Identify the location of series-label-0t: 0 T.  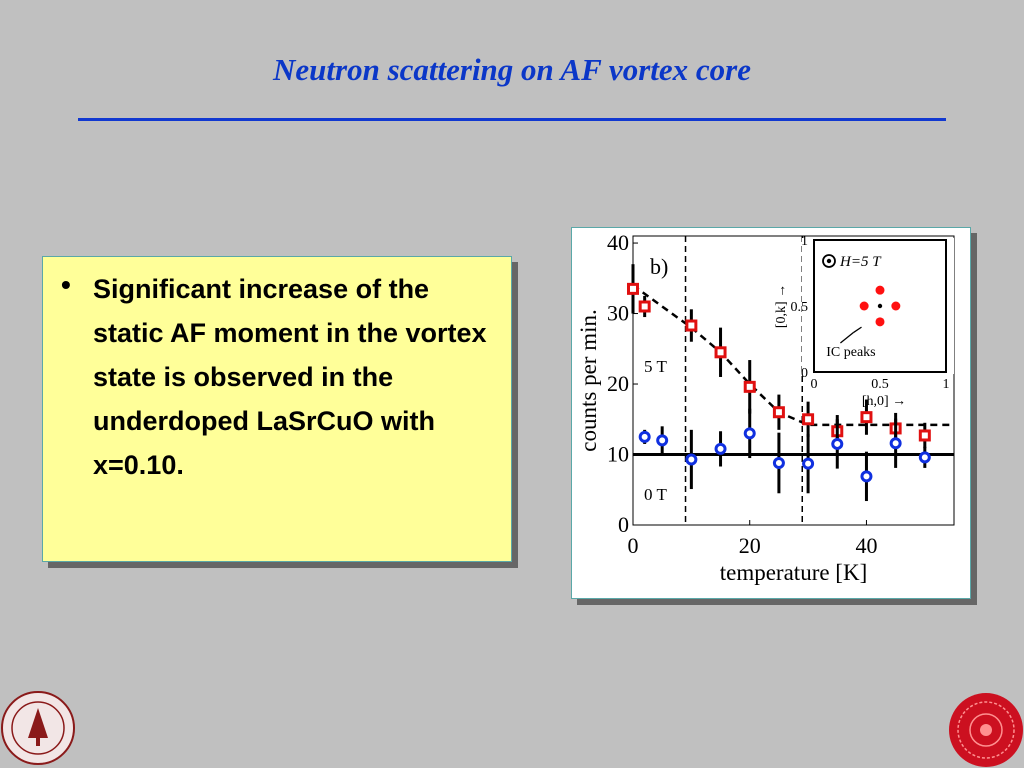
(655, 494).